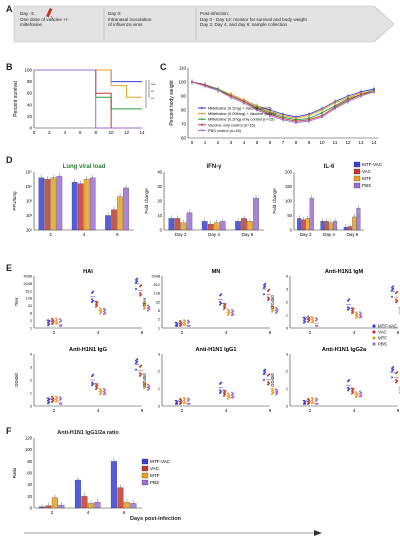 This screenshot has height=550, width=400. What do you see at coordinates (88, 89) in the screenshot?
I see `survival-series-line` at bounding box center [88, 89].